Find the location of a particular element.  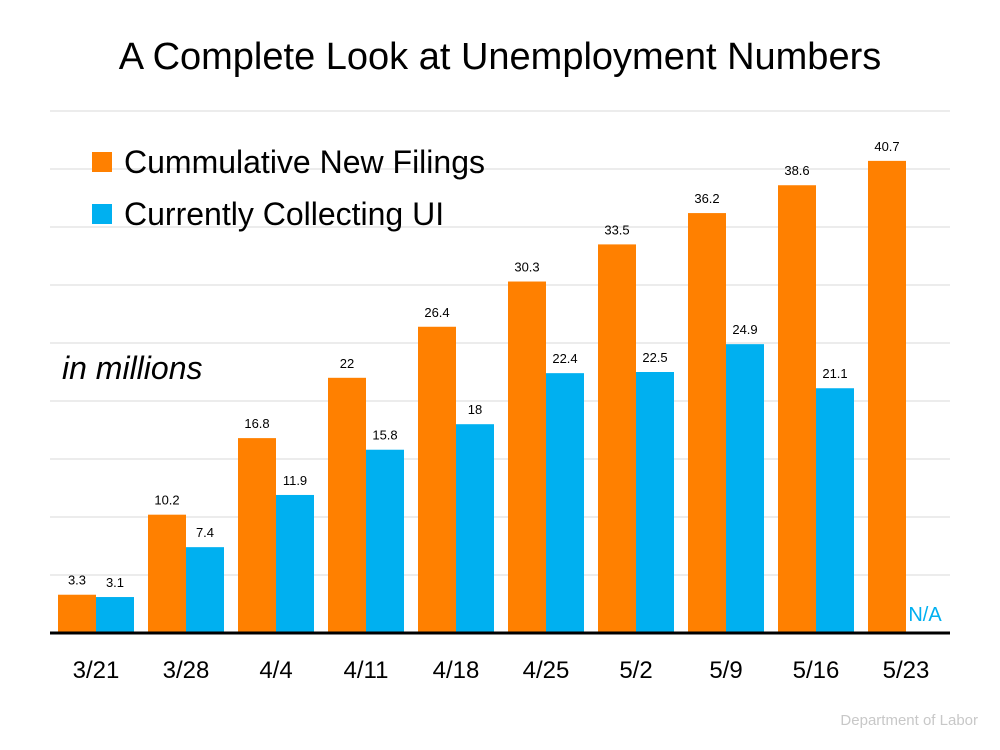

x-tick-label: 4/11 is located at coordinates (366, 670).